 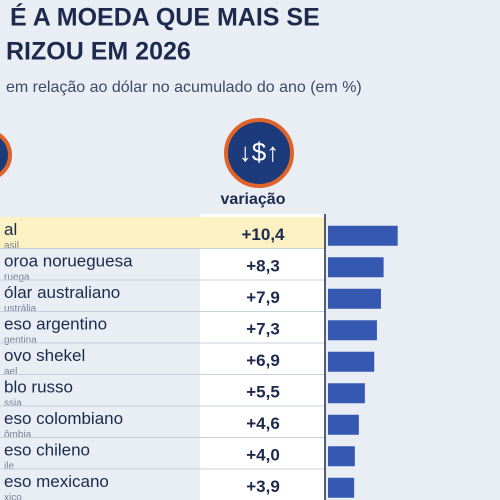 I want to click on column-header: variação, so click(x=253, y=199).